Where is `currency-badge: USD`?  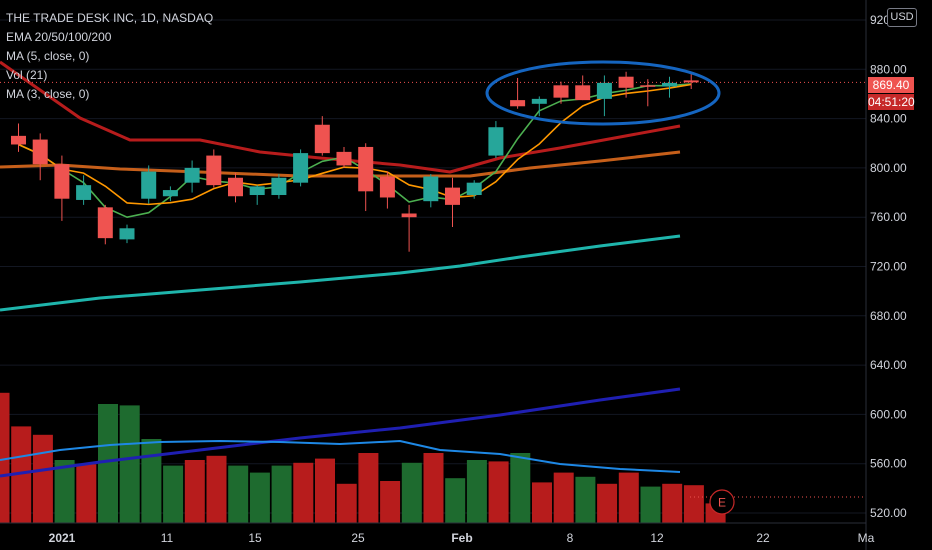
currency-badge: USD is located at coordinates (902, 17).